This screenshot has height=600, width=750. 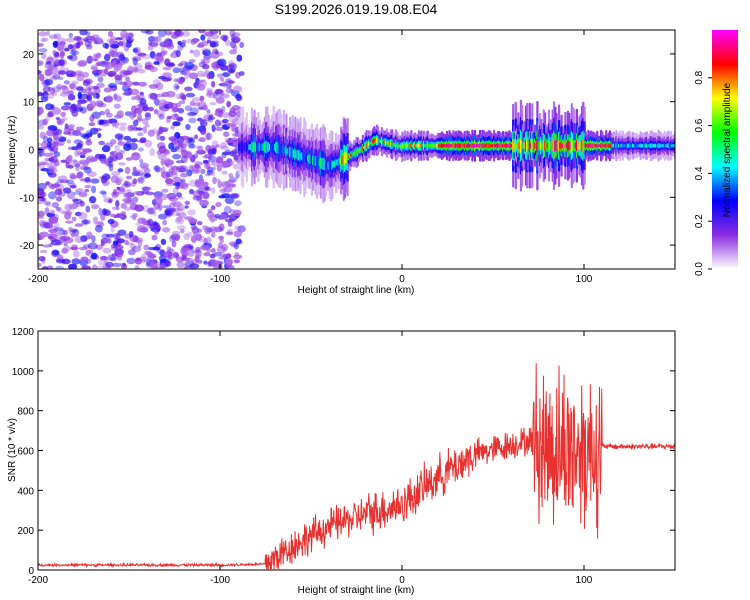 What do you see at coordinates (584, 279) in the screenshot?
I see `x-tick-label: 100` at bounding box center [584, 279].